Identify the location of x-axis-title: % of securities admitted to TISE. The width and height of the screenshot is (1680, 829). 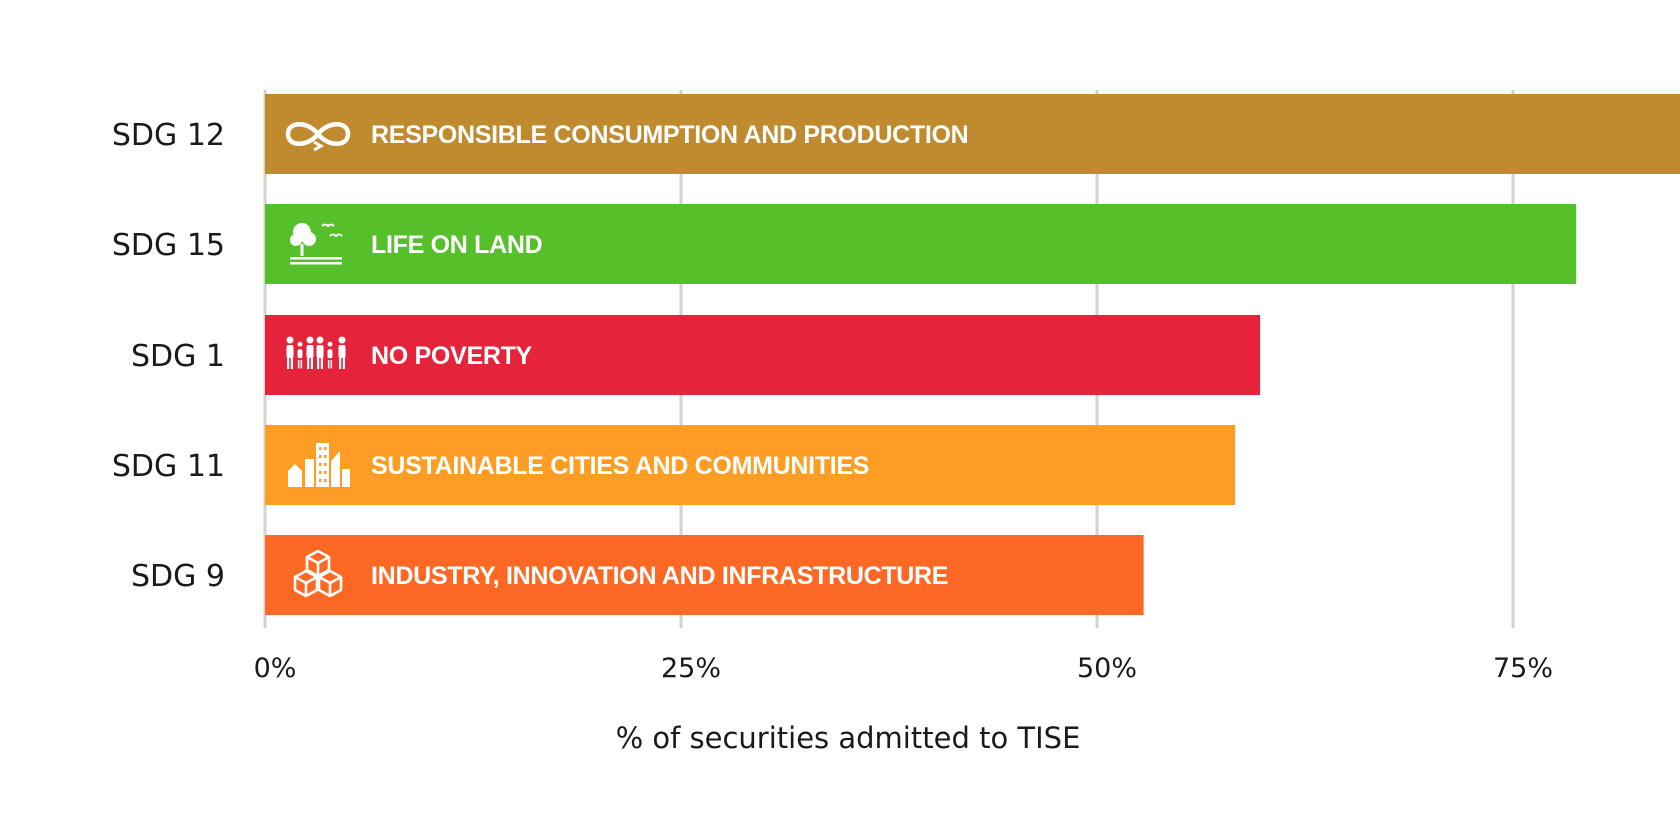
(848, 738).